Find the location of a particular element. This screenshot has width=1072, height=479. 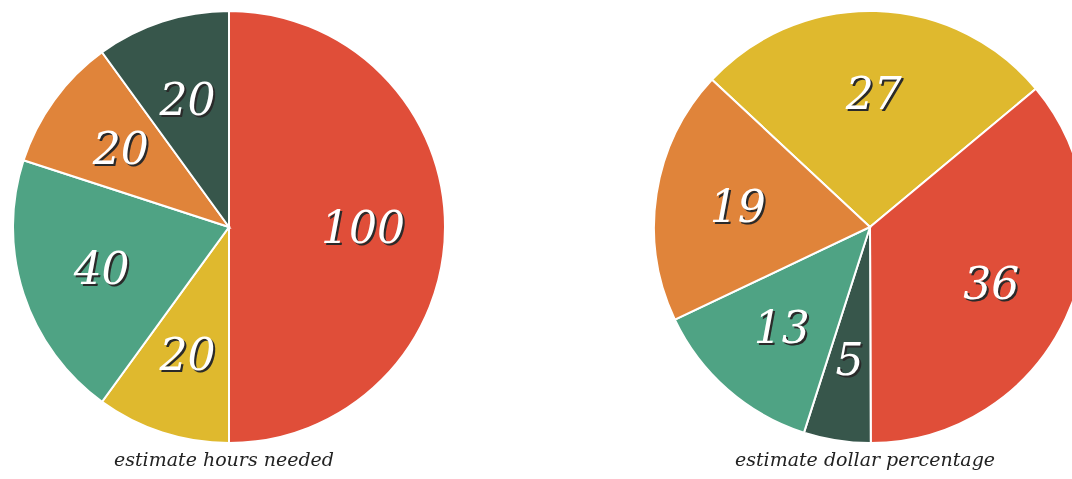

text: estimate hours needed is located at coordinates (224, 459).